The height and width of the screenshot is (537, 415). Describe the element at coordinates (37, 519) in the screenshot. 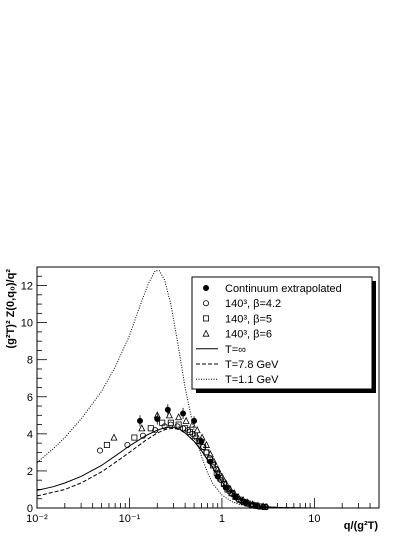

I see `x-tick-label: 10⁻²` at that location.